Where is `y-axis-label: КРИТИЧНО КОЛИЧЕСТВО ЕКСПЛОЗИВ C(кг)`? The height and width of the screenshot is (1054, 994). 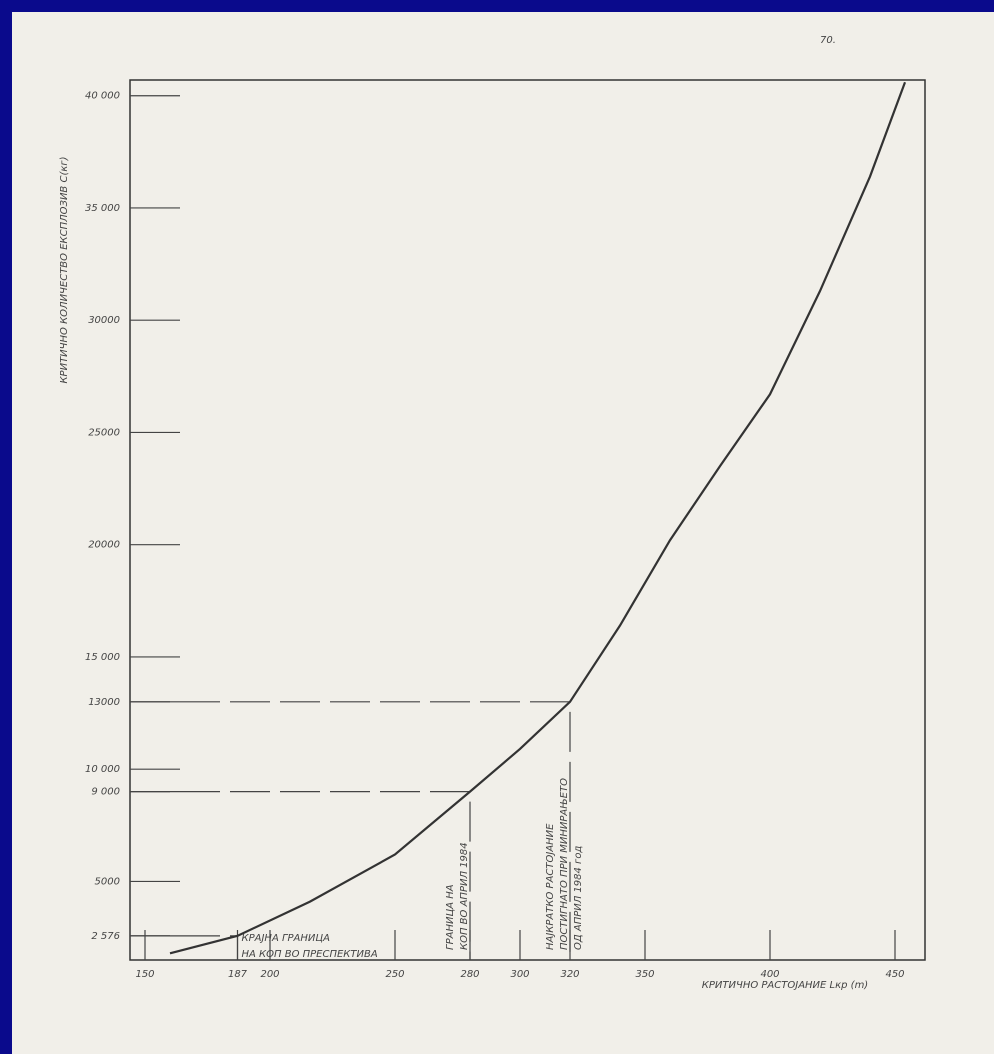 y-axis-label: КРИТИЧНО КОЛИЧЕСТВО ЕКСПЛОЗИВ C(кг) is located at coordinates (64, 269).